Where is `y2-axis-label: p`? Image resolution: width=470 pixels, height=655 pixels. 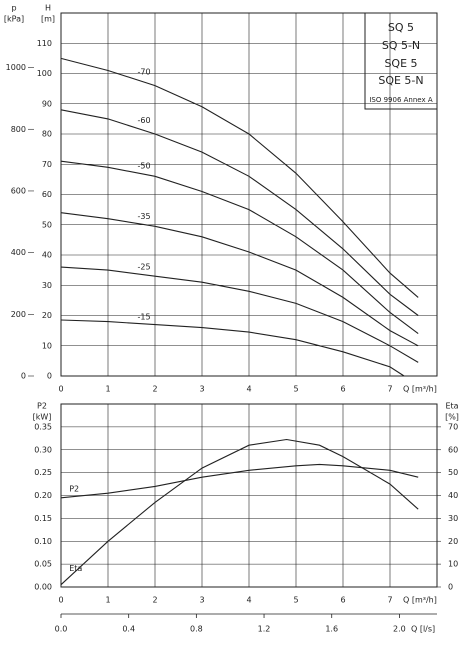
y2-axis-label: p is located at coordinates (13, 8).